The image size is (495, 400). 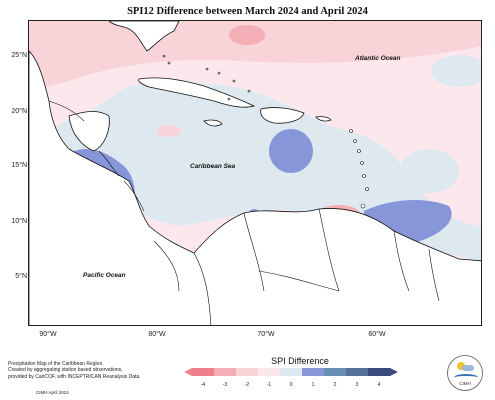 What do you see at coordinates (144, 36) in the screenshot?
I see `florida-land` at bounding box center [144, 36].